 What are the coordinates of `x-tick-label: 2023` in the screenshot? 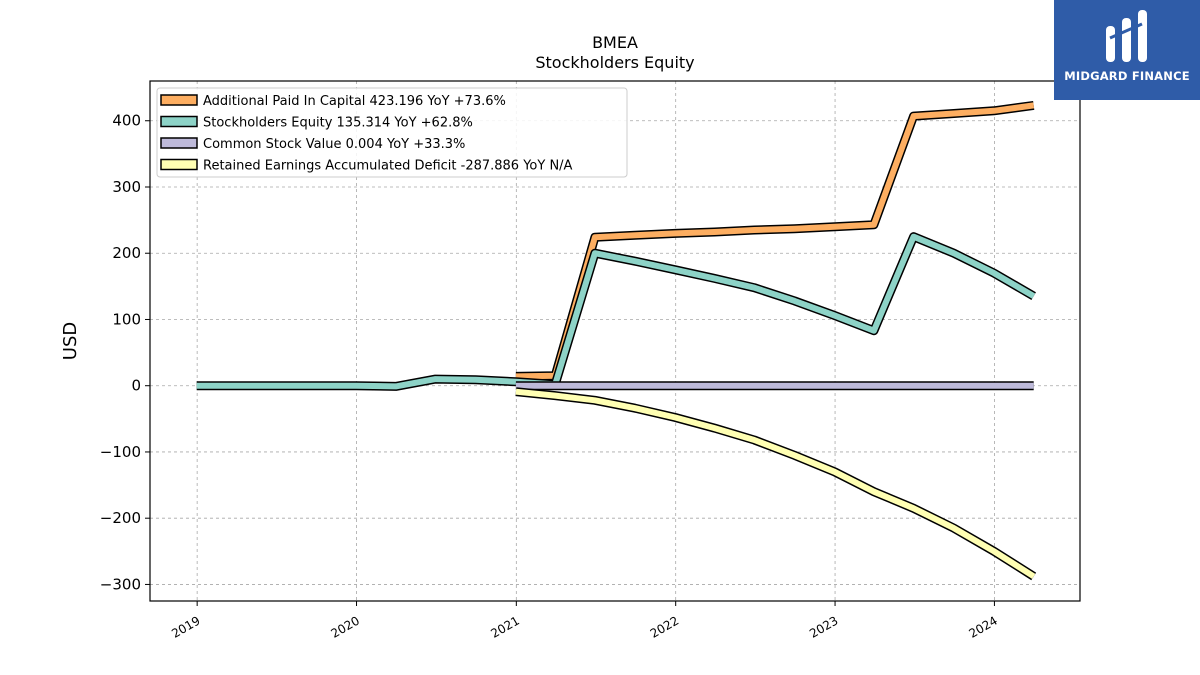 It's located at (823, 626).